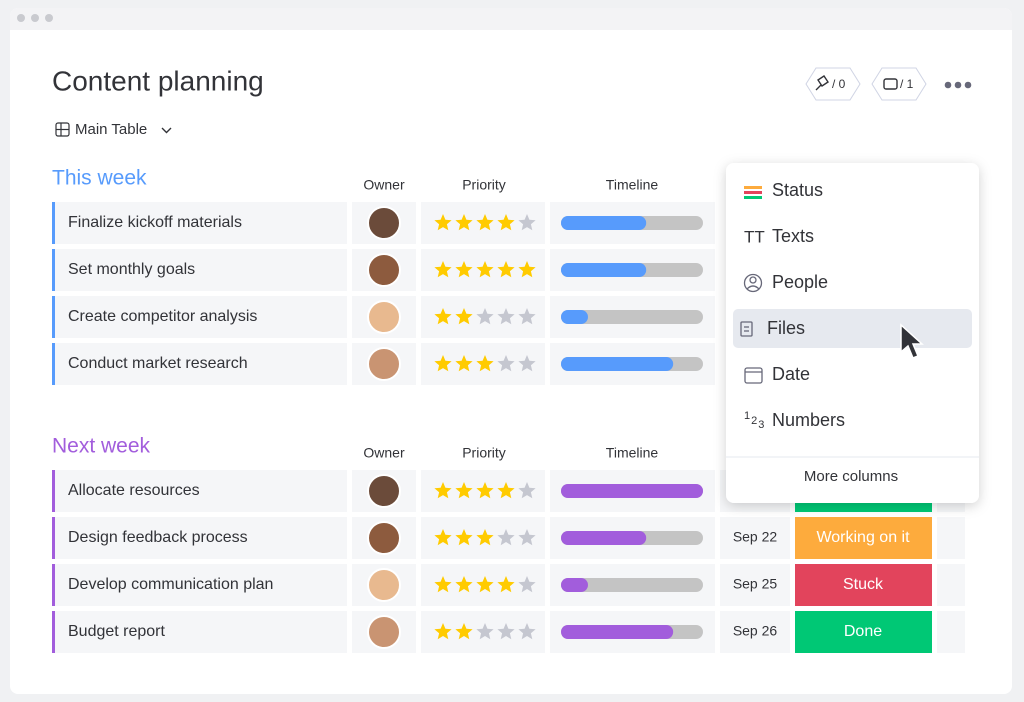  What do you see at coordinates (808, 420) in the screenshot?
I see `menu-item: Numbers` at bounding box center [808, 420].